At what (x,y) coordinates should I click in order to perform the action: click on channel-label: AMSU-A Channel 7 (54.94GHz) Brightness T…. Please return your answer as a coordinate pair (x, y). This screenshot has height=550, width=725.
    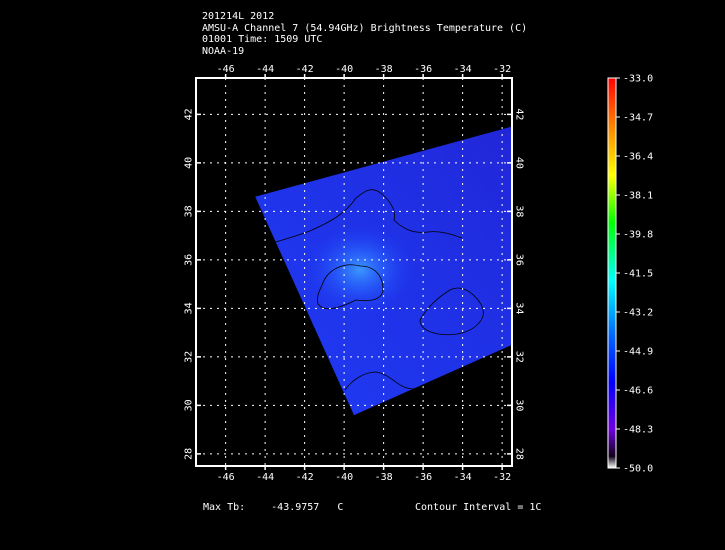
    Looking at the image, I should click on (365, 28).